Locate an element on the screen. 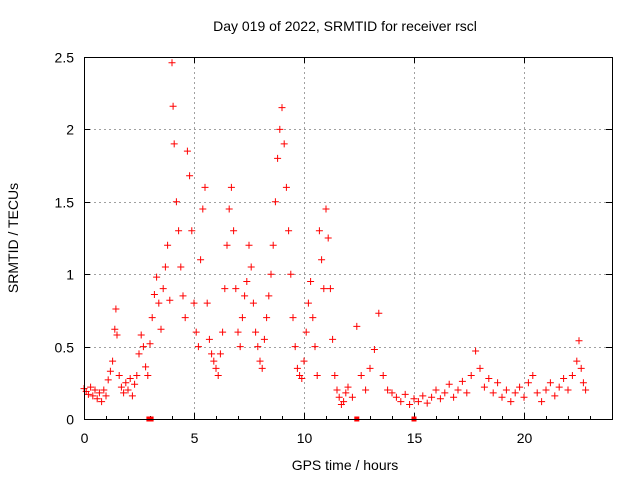 This screenshot has width=640, height=480. y-tick-label: 0.5 is located at coordinates (65, 348).